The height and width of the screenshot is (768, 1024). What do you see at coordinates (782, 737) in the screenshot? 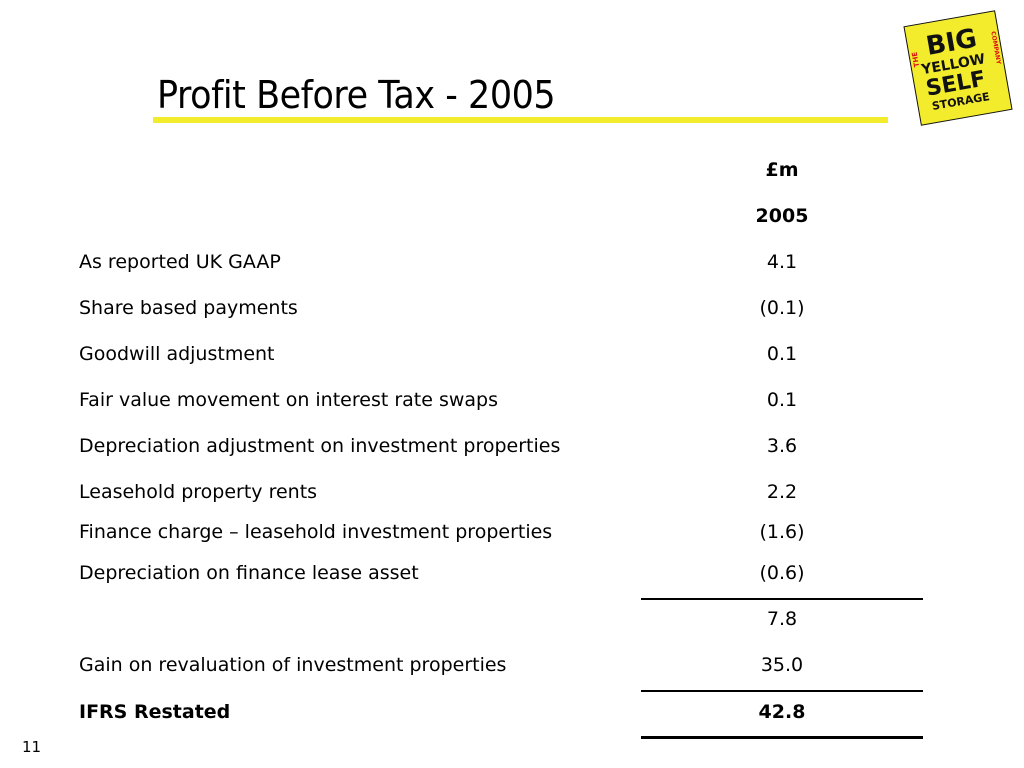
I see `total-double-rule` at bounding box center [782, 737].